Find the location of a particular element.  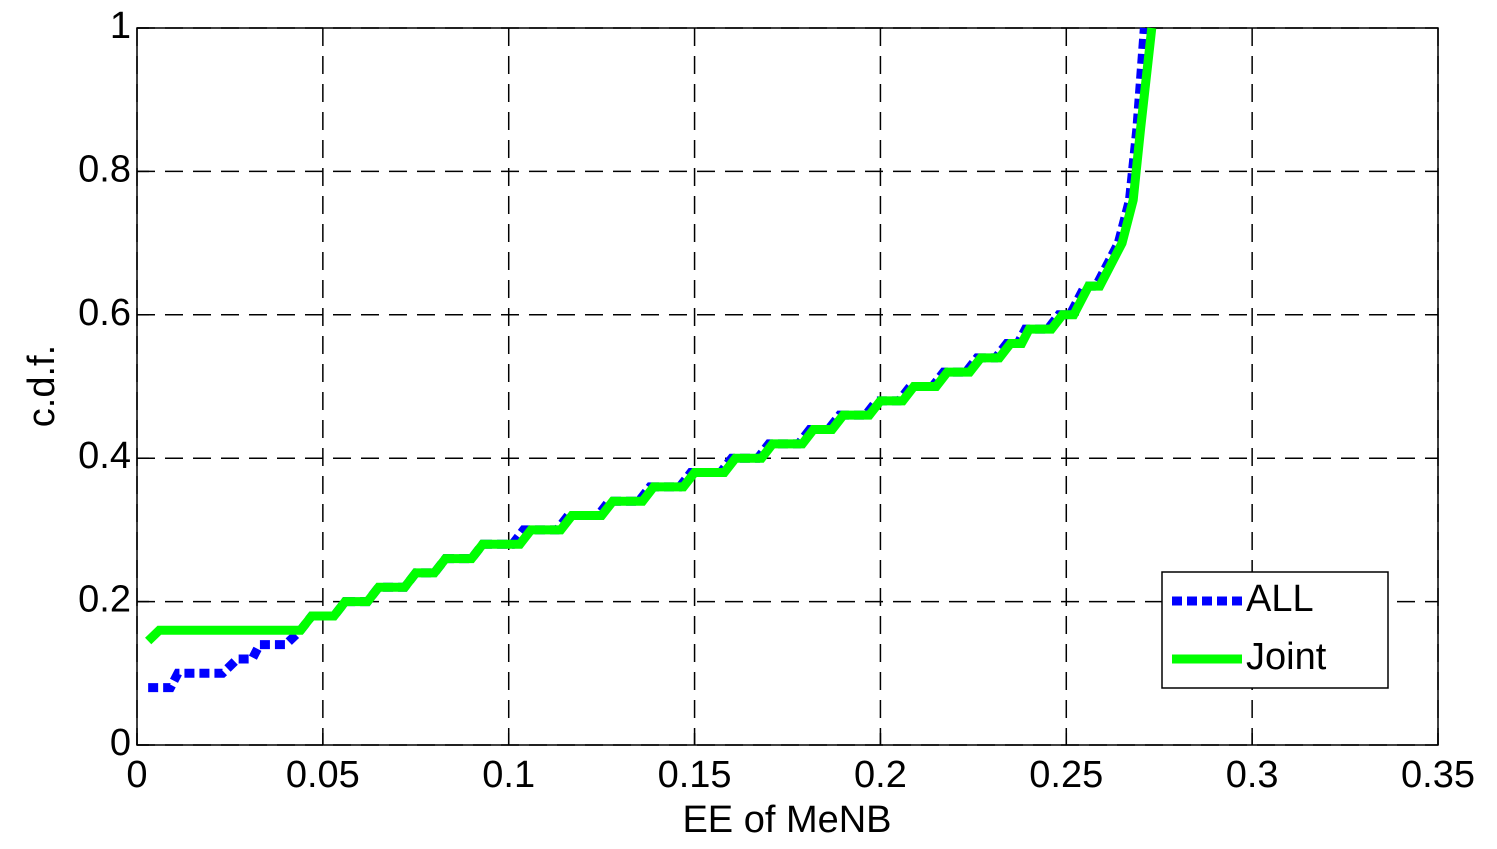

x-tick-label: 0.15 is located at coordinates (695, 775).